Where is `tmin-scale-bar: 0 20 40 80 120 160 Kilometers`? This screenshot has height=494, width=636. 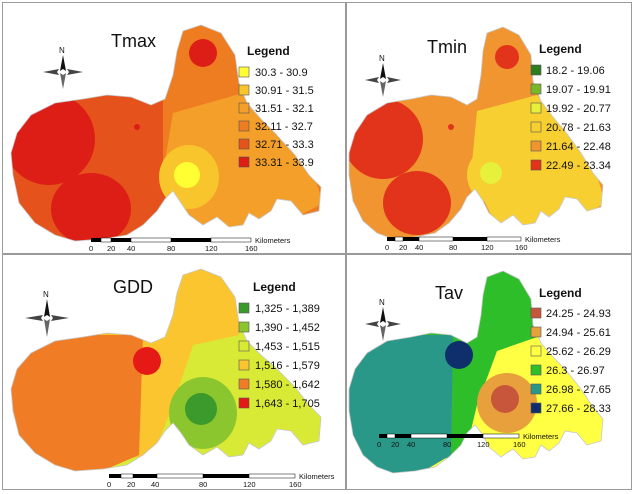
tmin-scale-bar: 0 20 40 80 120 160 Kilometers is located at coordinates (473, 243).